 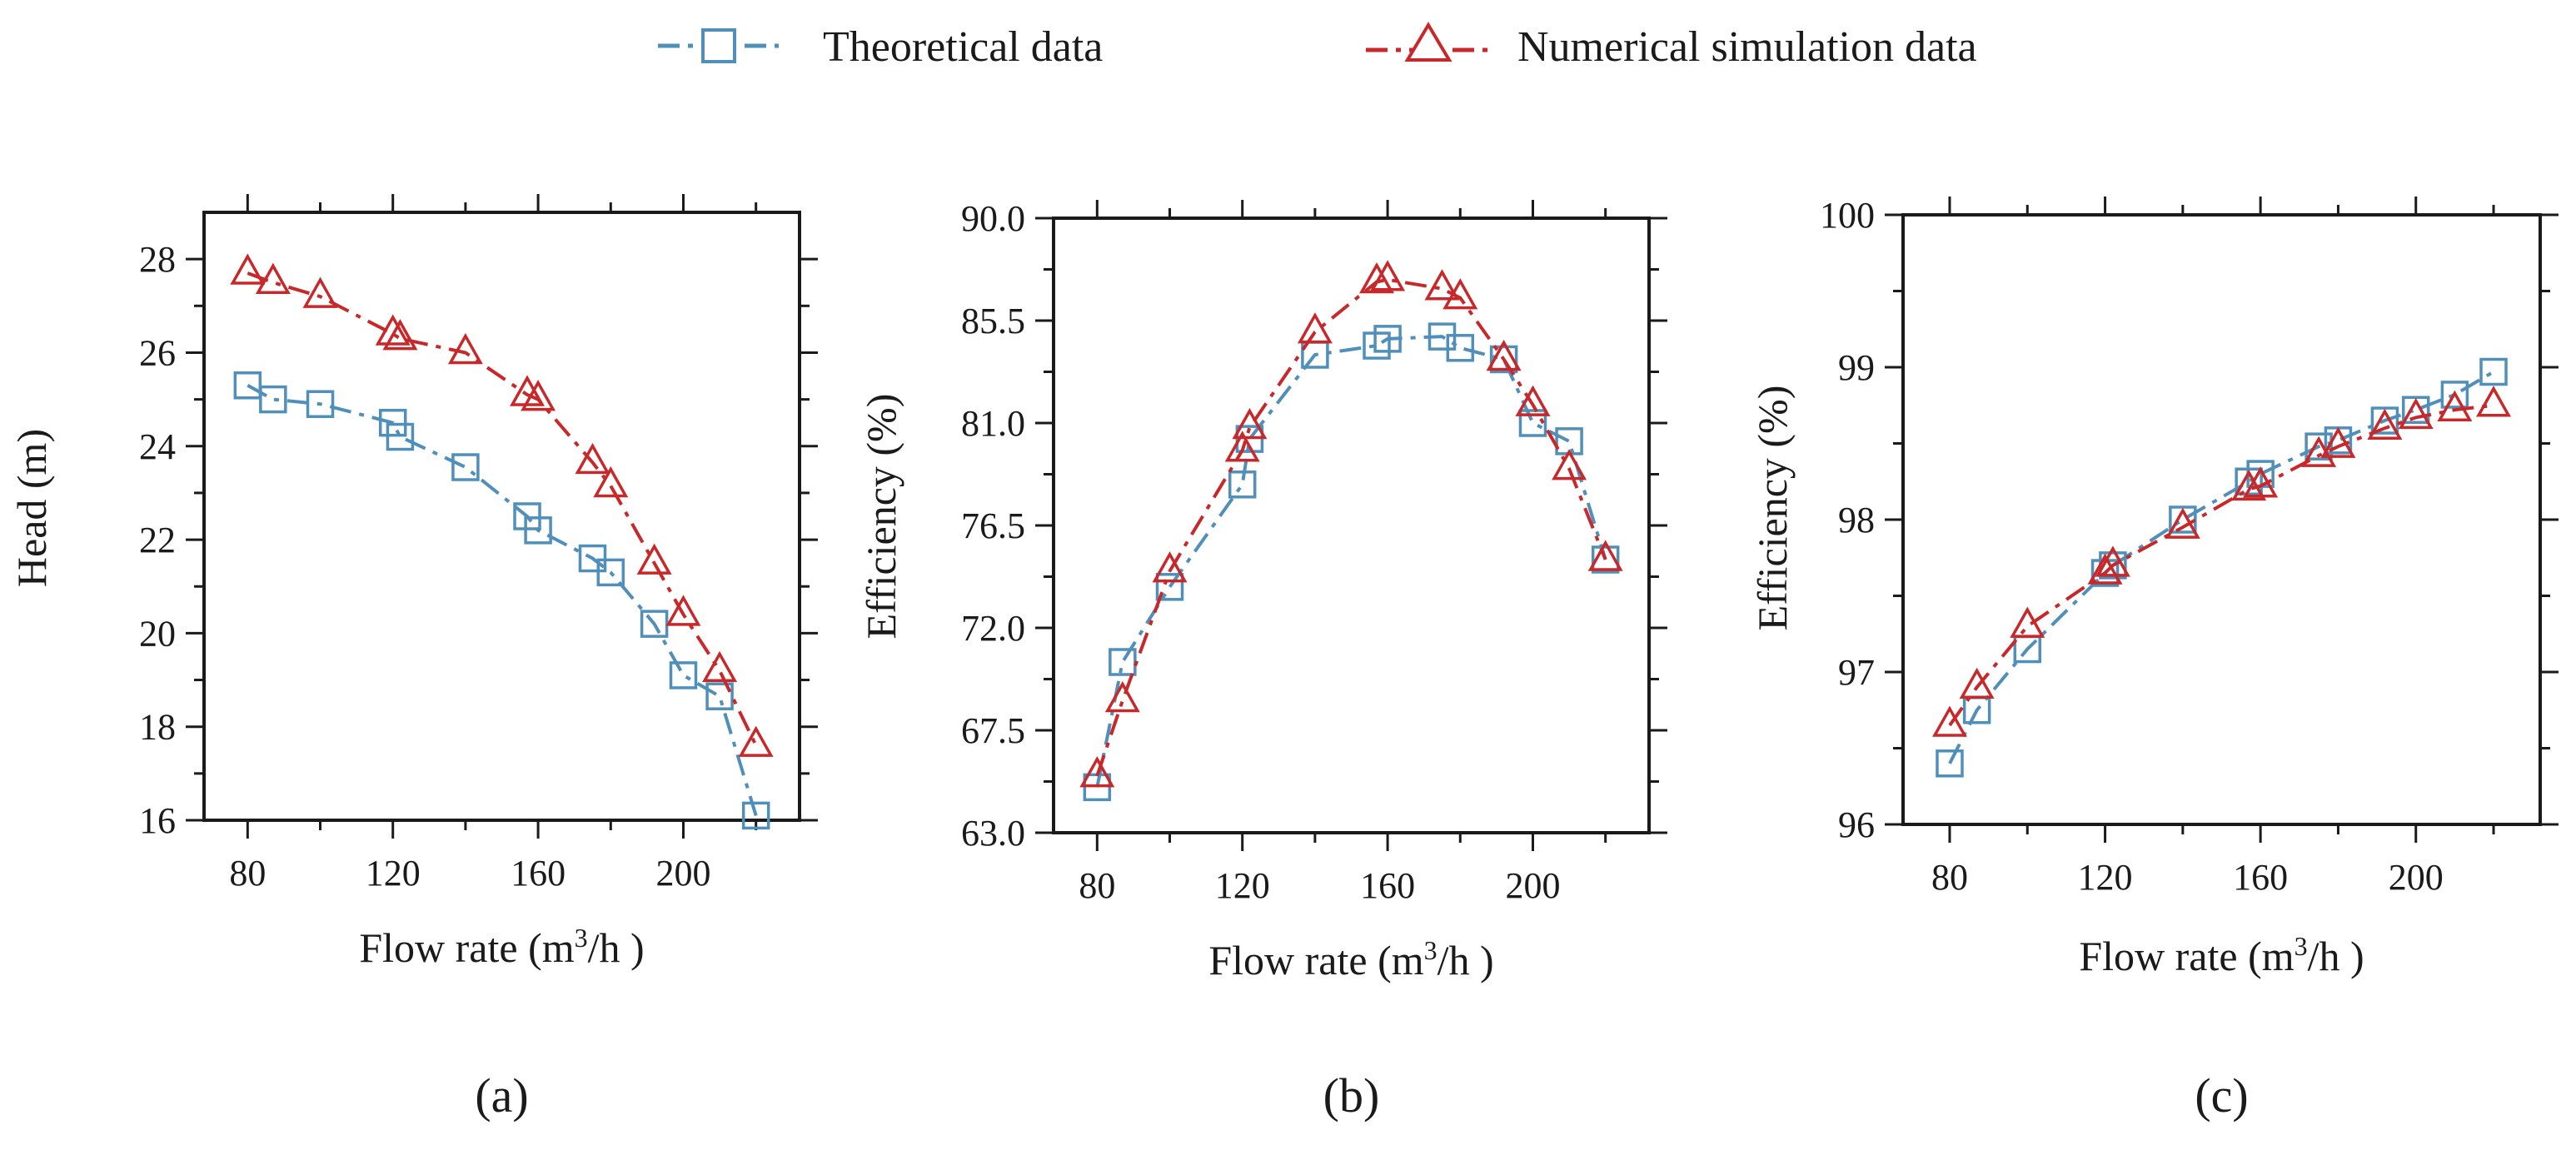 I want to click on y-tick-label: 20, so click(x=157, y=633).